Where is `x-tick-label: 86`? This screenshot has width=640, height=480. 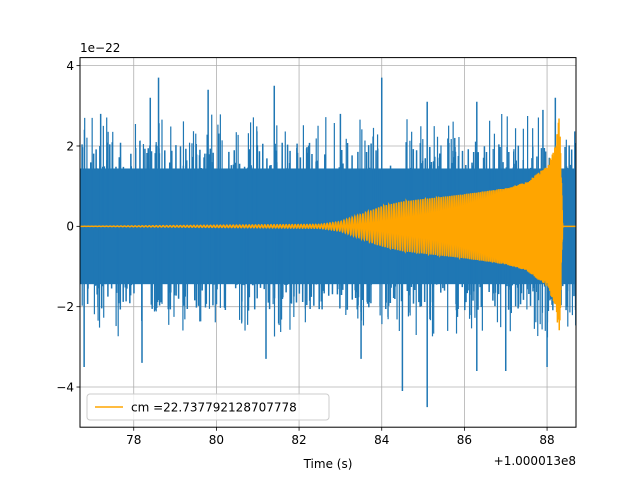
x-tick-label: 86 is located at coordinates (464, 440).